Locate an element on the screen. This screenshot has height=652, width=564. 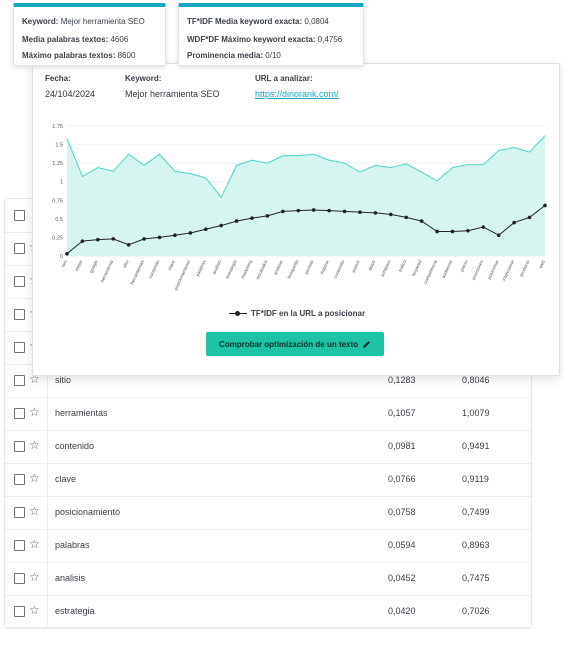
tfidf-cell: 0,1057 is located at coordinates (402, 413).